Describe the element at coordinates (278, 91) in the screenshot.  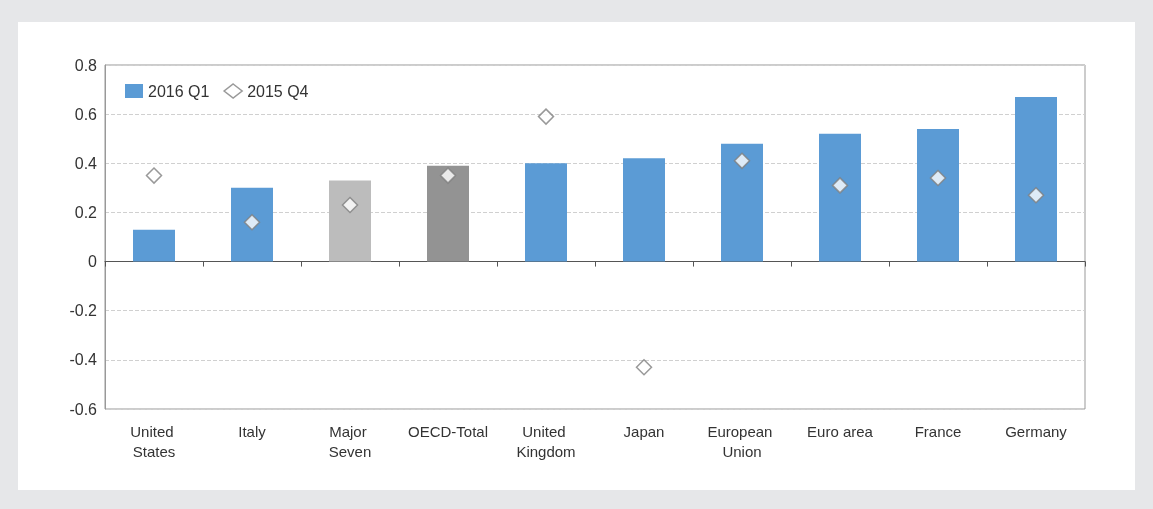
I see `legend-label: 2015 Q4` at that location.